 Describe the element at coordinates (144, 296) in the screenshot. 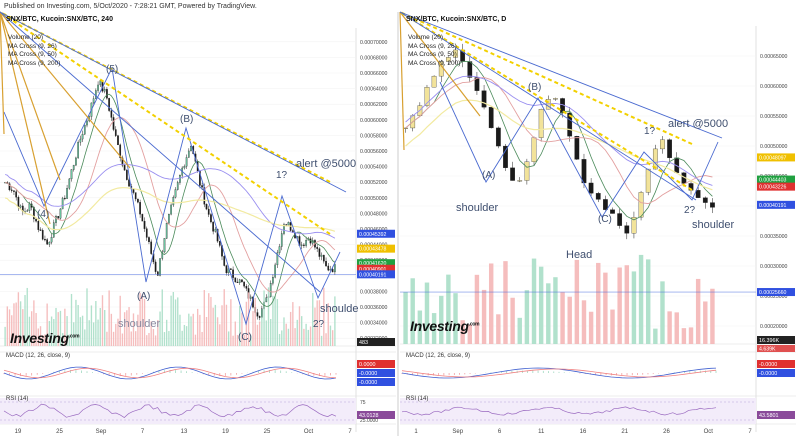

I see `wave-label-a: (A)` at that location.